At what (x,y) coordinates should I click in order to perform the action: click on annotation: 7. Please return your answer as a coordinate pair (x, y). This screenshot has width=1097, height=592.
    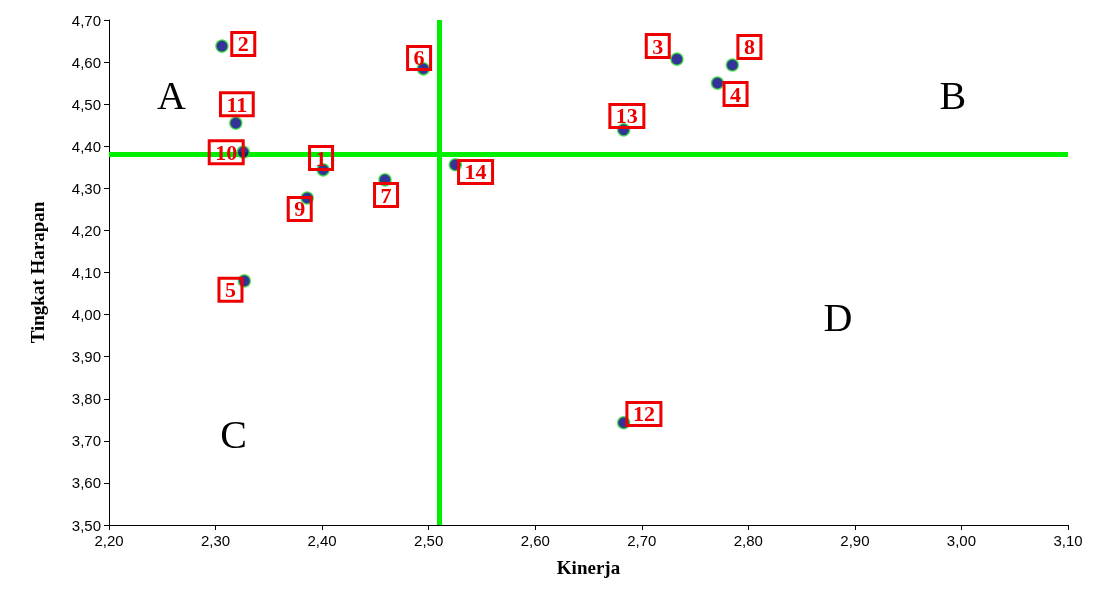
    Looking at the image, I should click on (386, 195).